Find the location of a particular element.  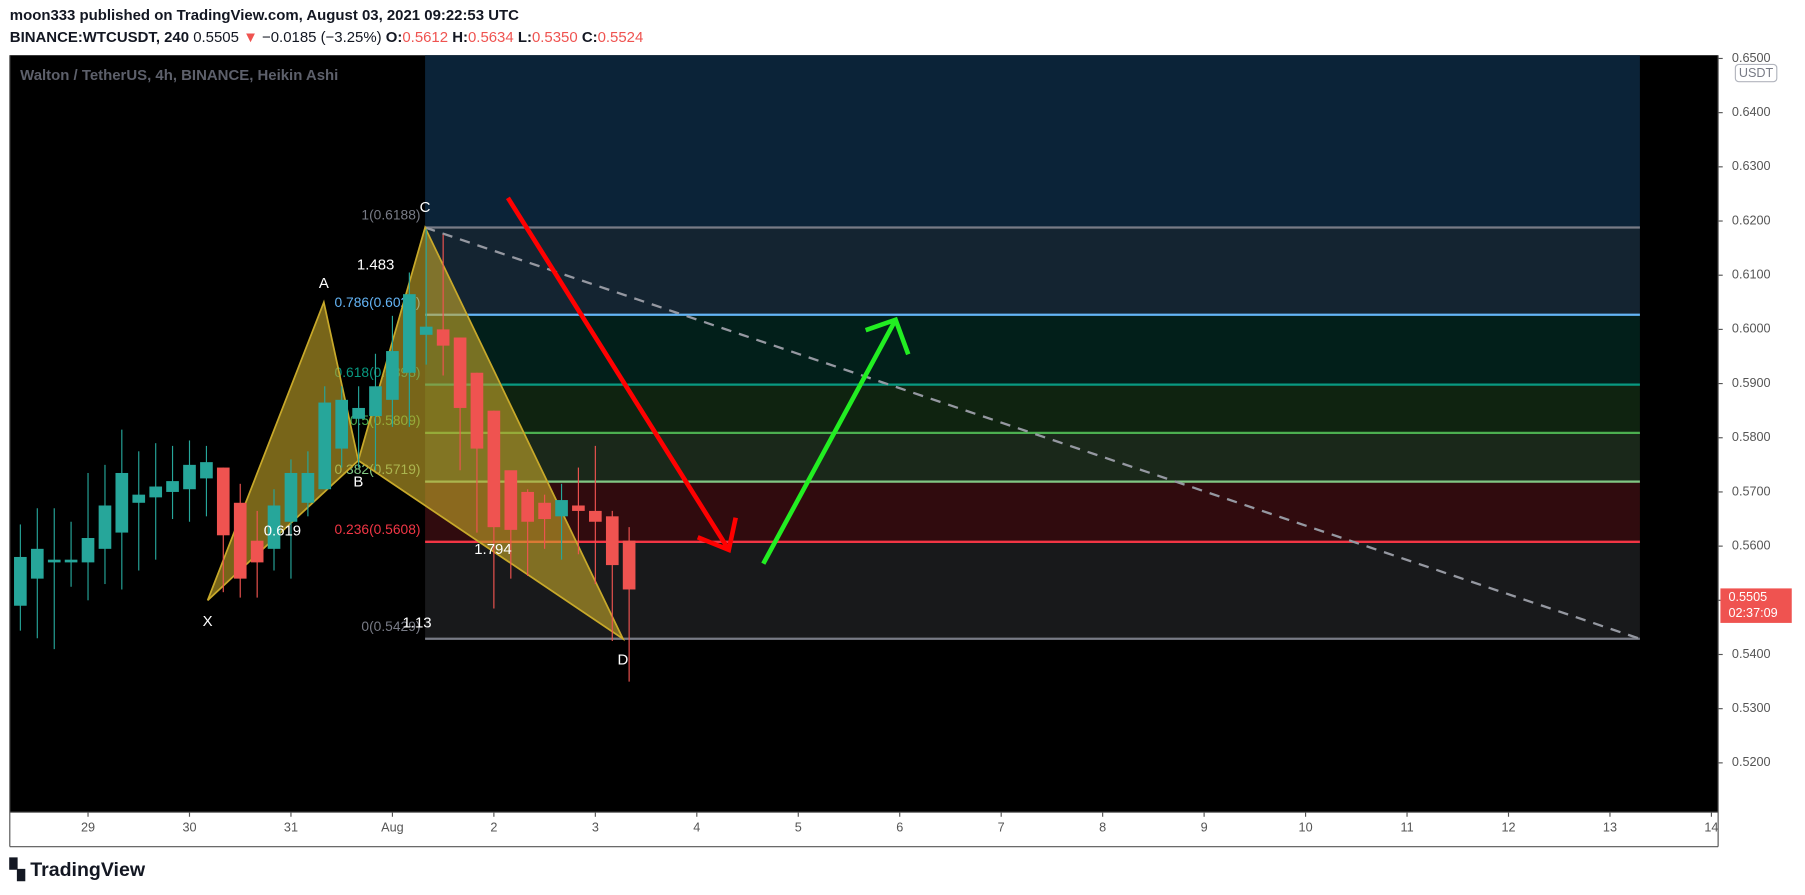

symbol: BINANCE:WTCUSDT, 240 is located at coordinates (99, 37).